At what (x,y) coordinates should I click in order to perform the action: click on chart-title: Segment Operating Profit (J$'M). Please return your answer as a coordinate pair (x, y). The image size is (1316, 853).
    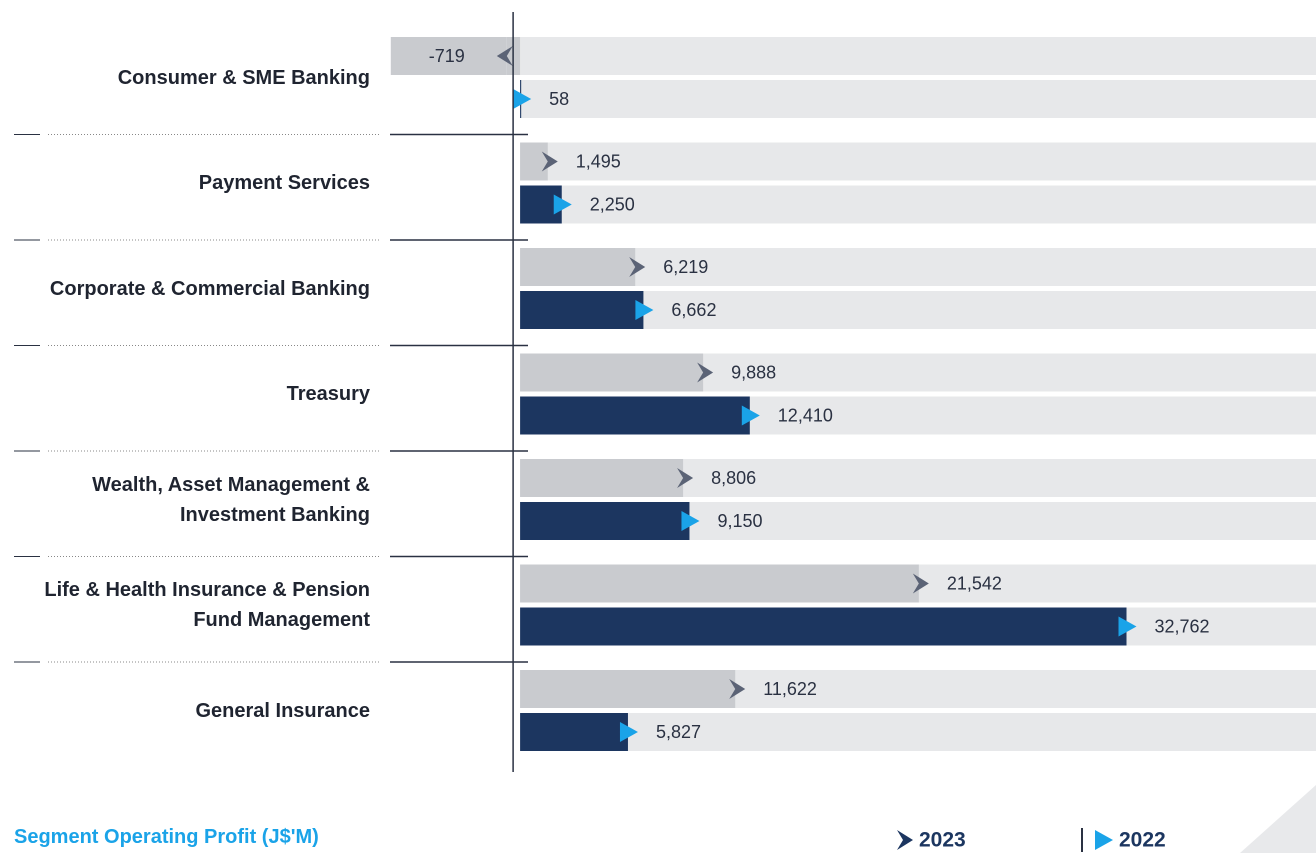
    Looking at the image, I should click on (166, 837).